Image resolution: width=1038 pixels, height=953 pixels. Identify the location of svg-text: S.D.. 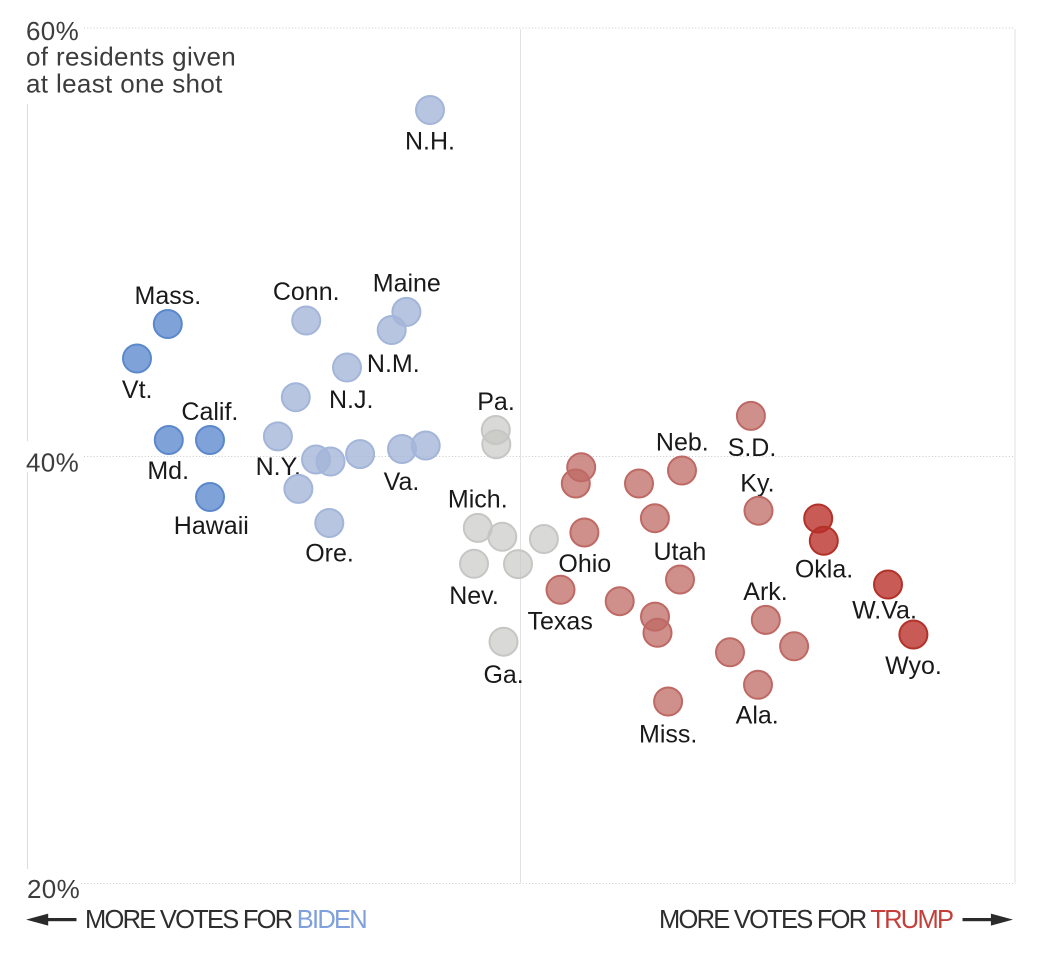
(752, 448).